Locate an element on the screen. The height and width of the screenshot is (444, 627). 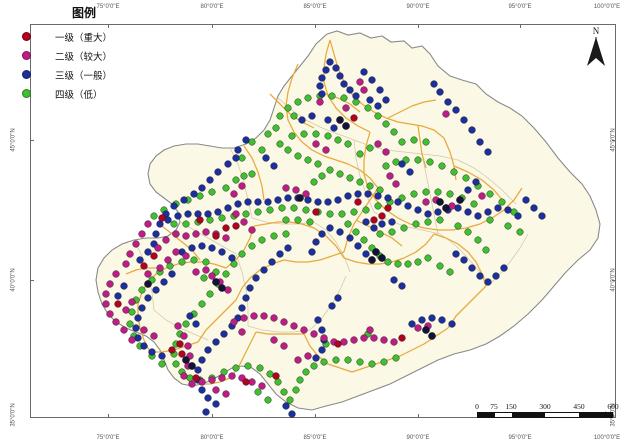
longitude-label-top-85: 85°0'0"E is located at coordinates (315, 7).